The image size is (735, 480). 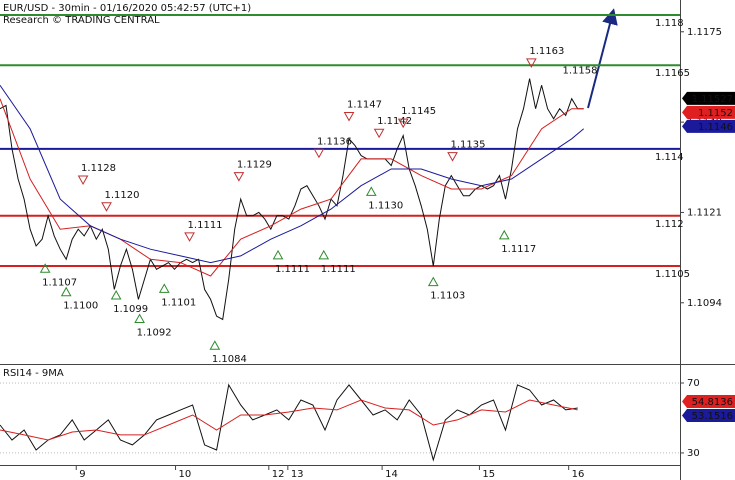 What do you see at coordinates (154, 332) in the screenshot?
I see `swing-low-label: 1.1092` at bounding box center [154, 332].